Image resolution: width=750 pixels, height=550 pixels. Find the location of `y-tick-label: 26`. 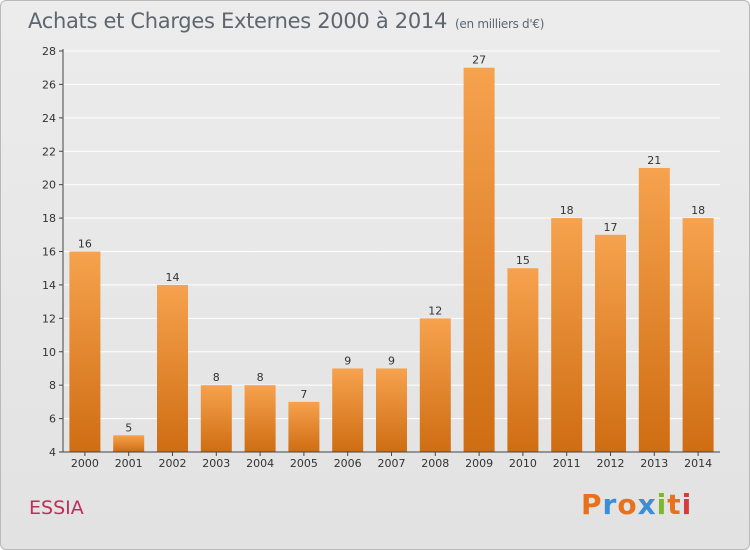

y-tick-label: 26 is located at coordinates (49, 84).